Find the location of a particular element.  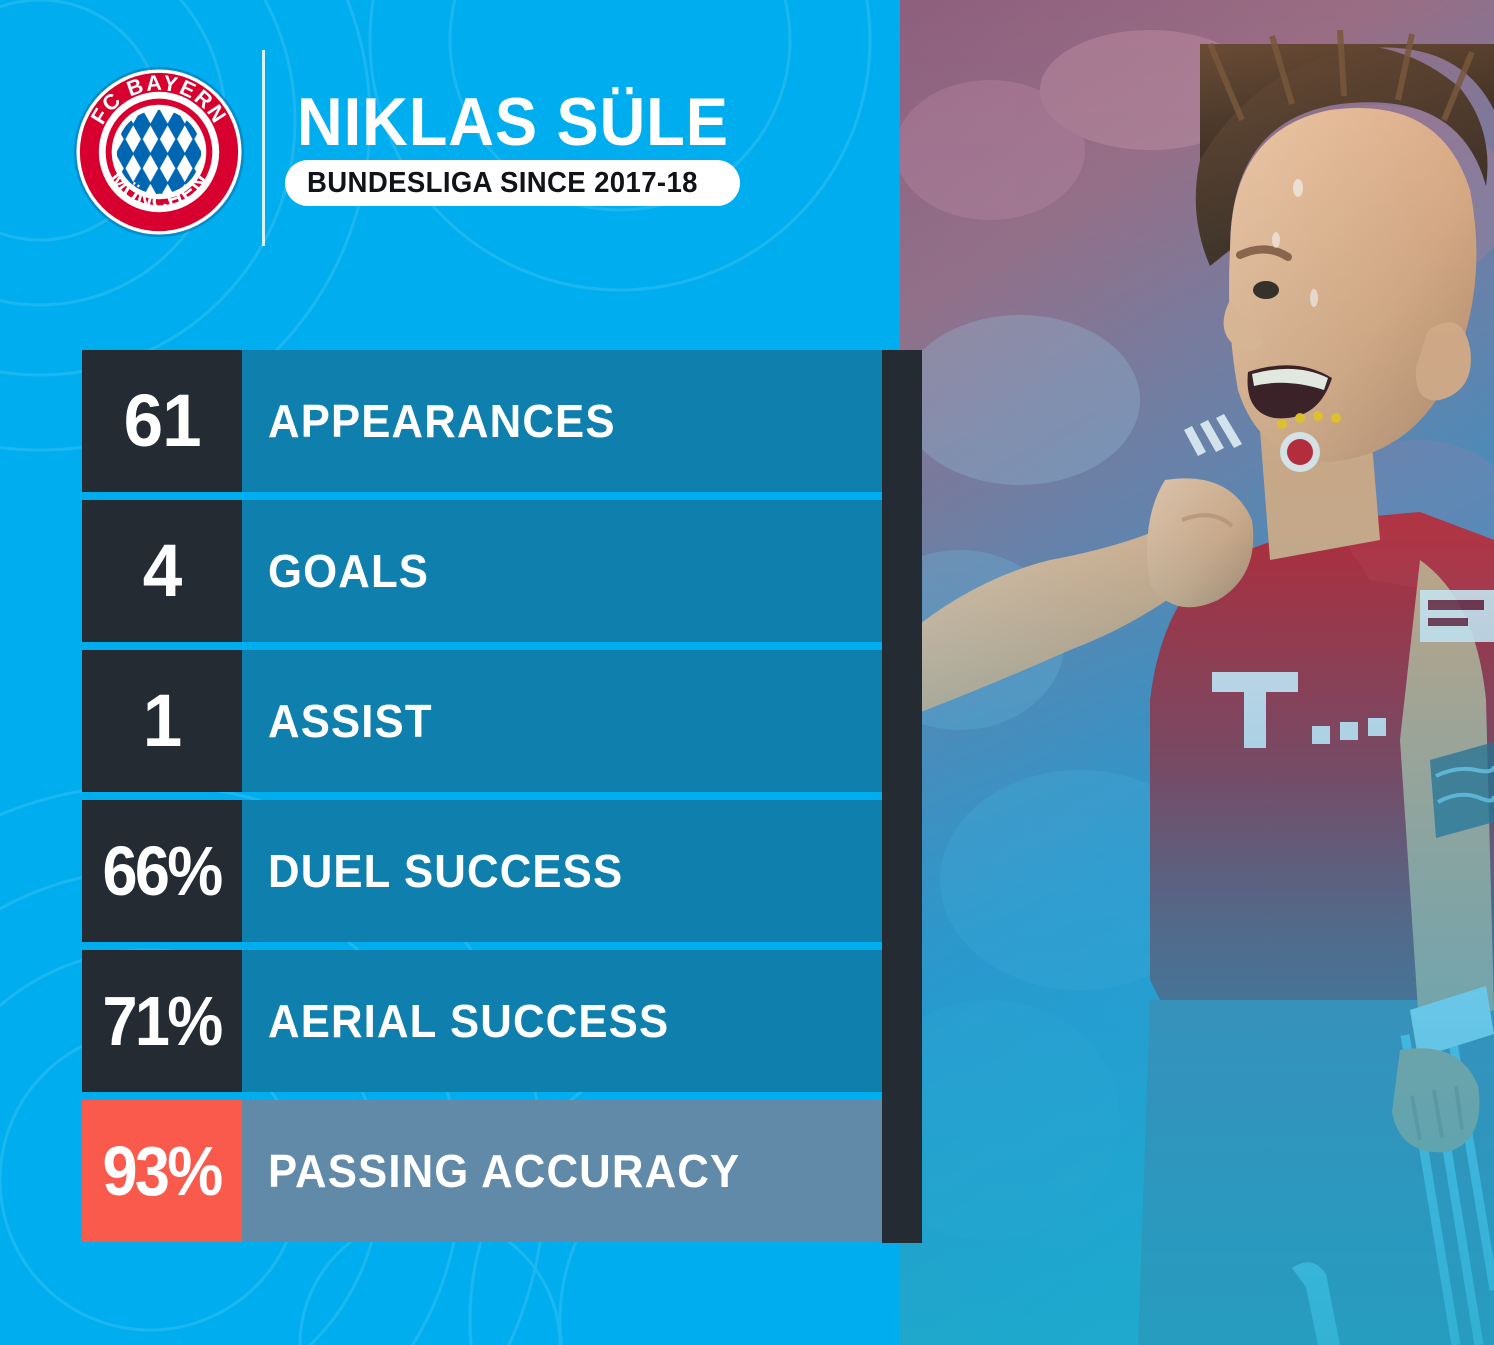

stat-label-bar: DUEL SUCCESS is located at coordinates (562, 871).